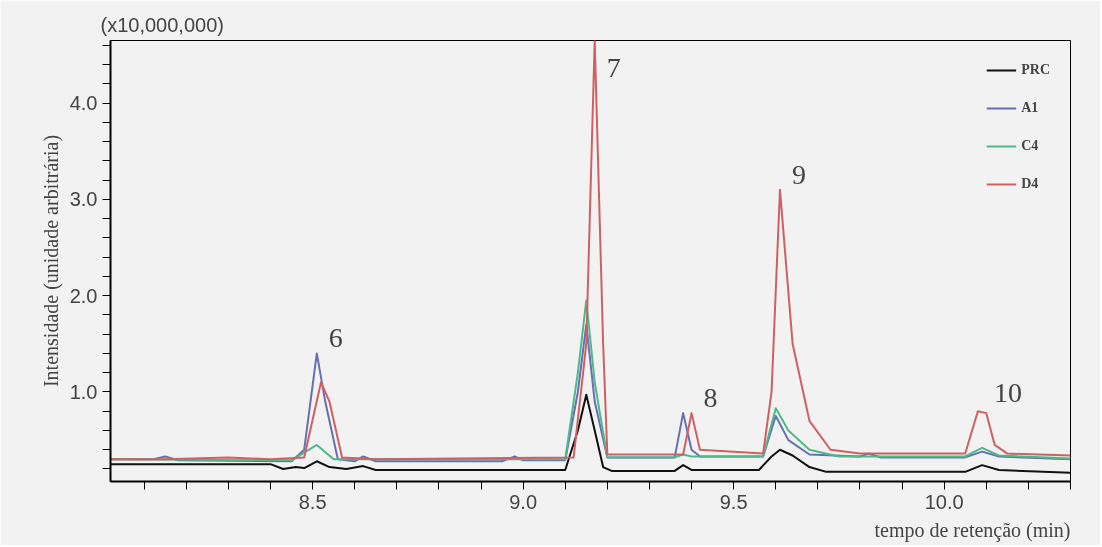 Image resolution: width=1102 pixels, height=547 pixels. I want to click on legend-label: PRC, so click(1035, 70).